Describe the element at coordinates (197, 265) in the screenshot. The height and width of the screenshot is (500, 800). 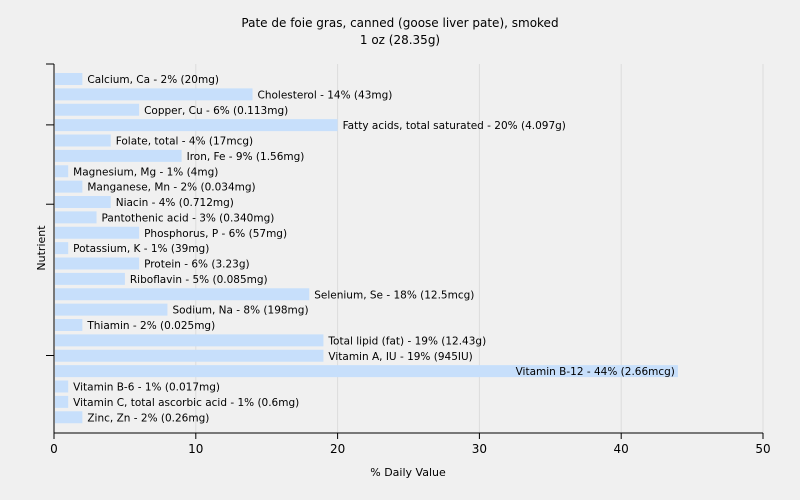
I see `bar-label: Protein - 6% (3.23g)` at that location.